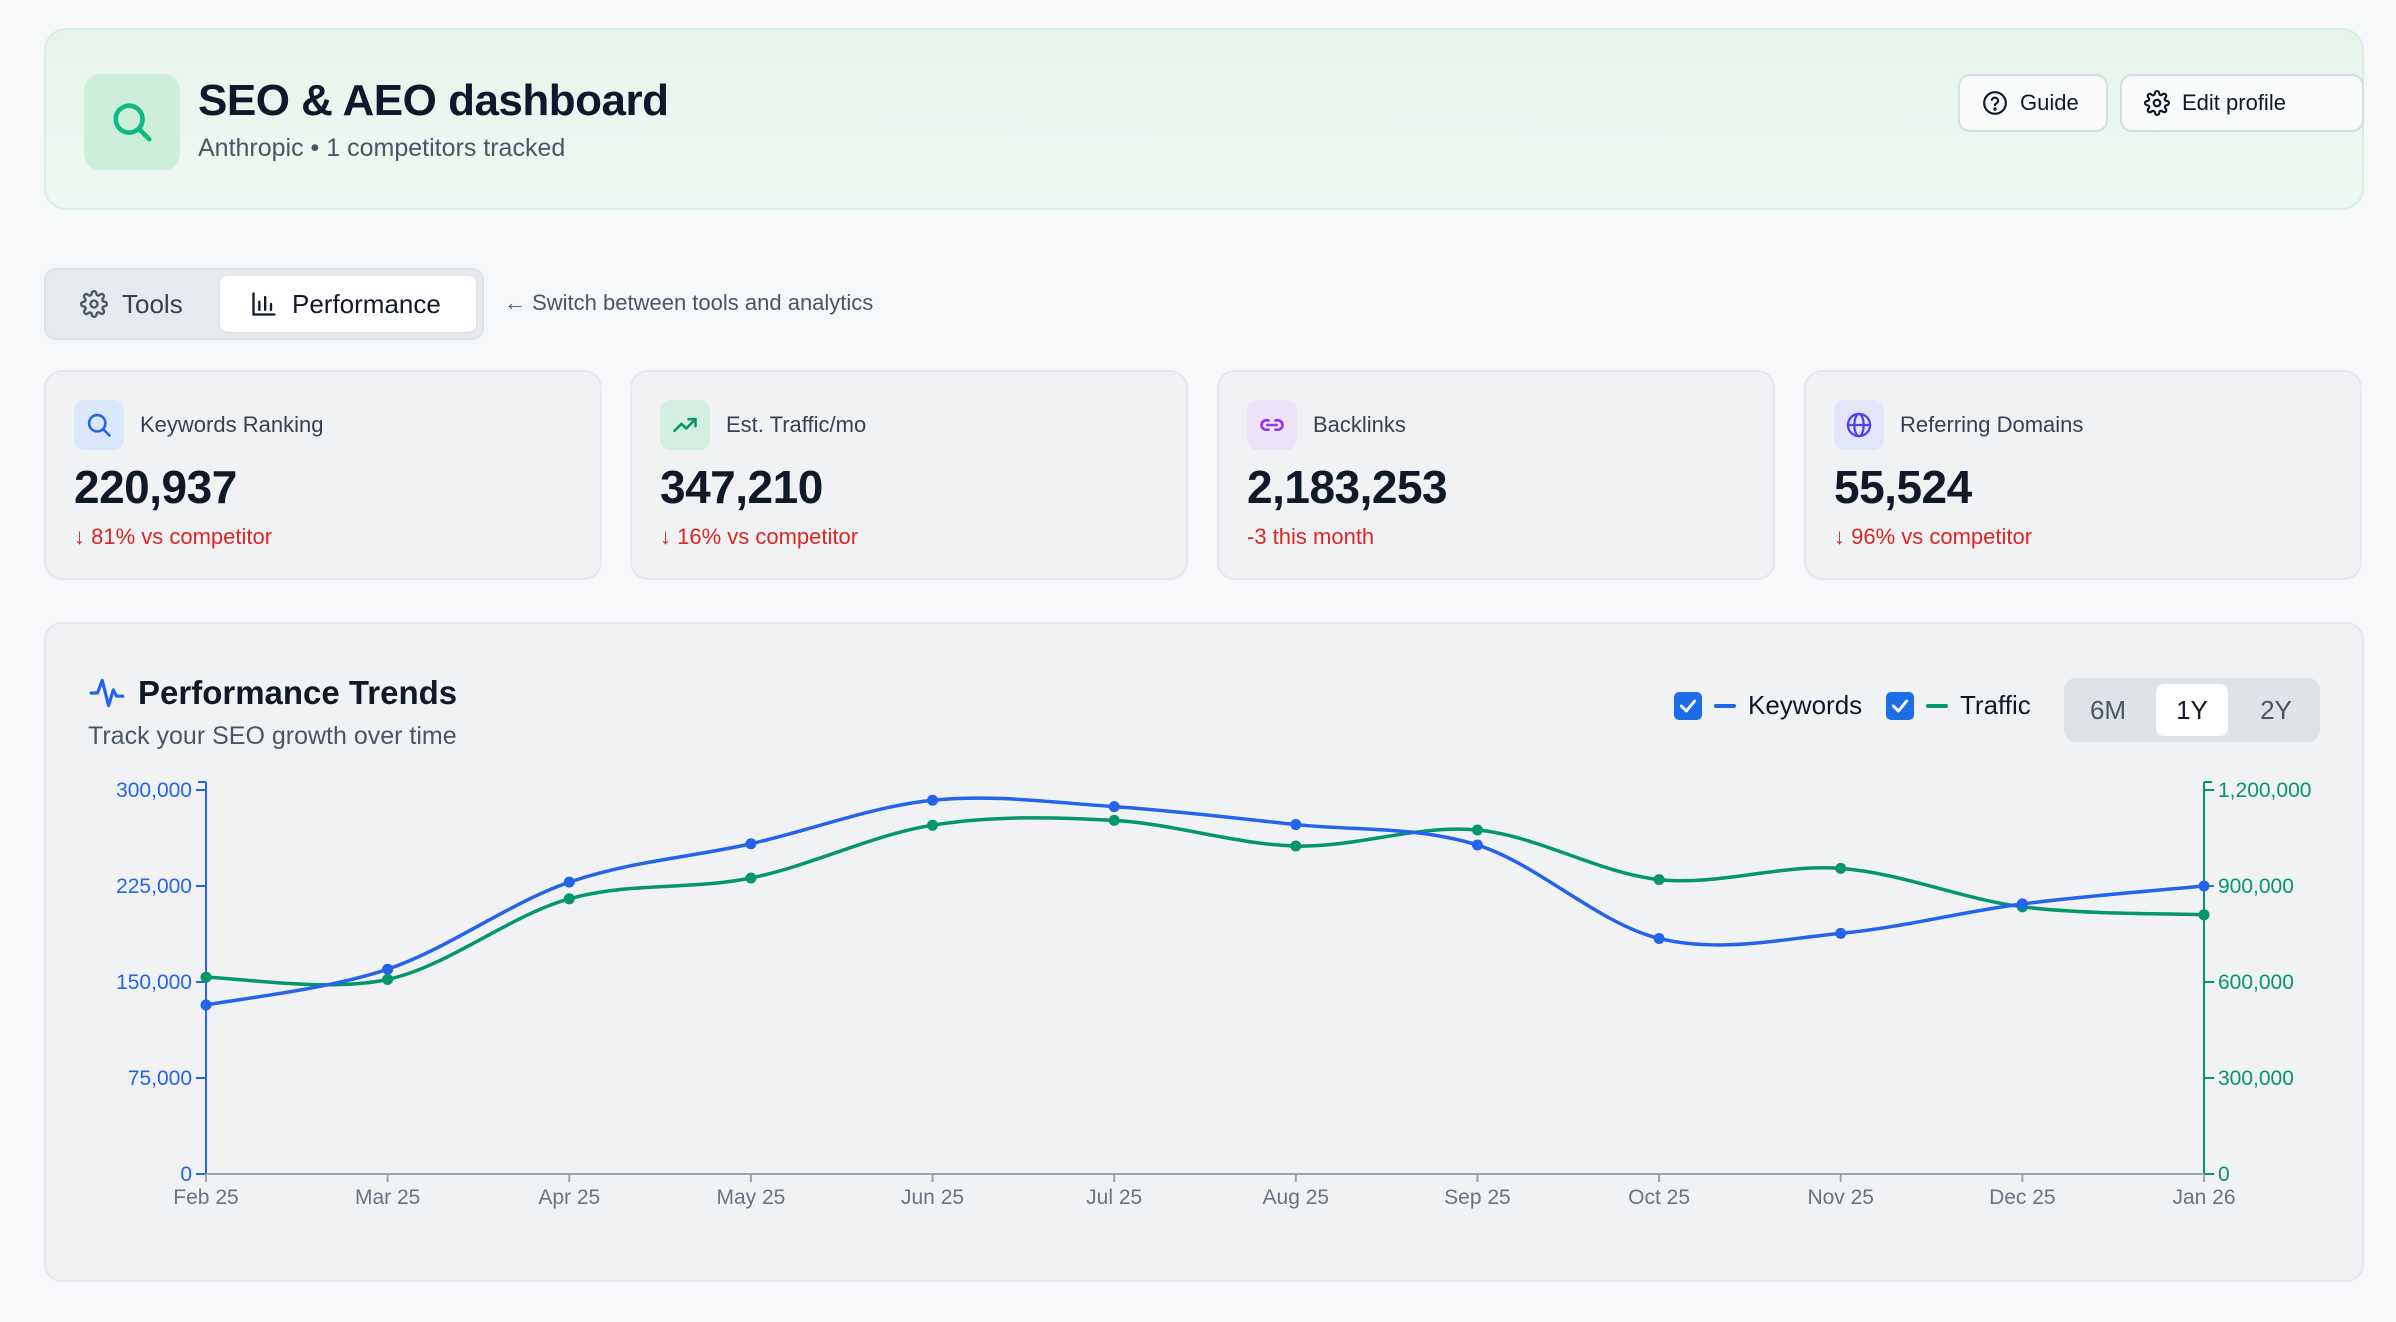 Image resolution: width=2396 pixels, height=1322 pixels. I want to click on x-tick-label: Nov 25, so click(1840, 1197).